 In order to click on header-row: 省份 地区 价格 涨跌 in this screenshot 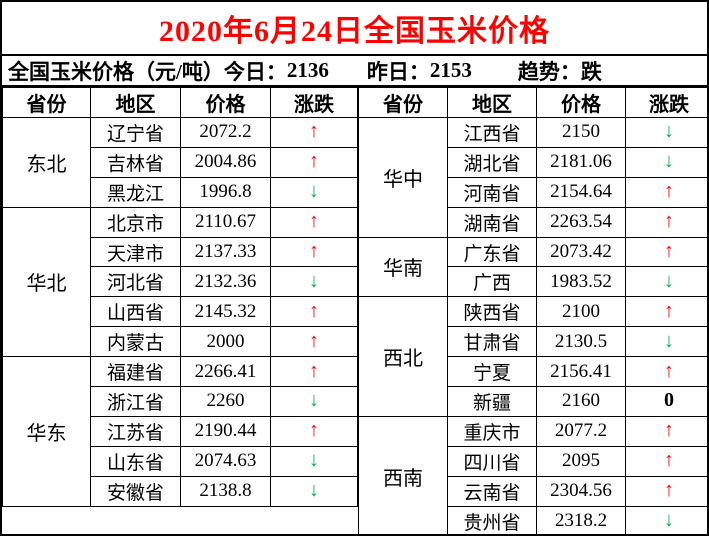, I will do `click(180, 102)`.